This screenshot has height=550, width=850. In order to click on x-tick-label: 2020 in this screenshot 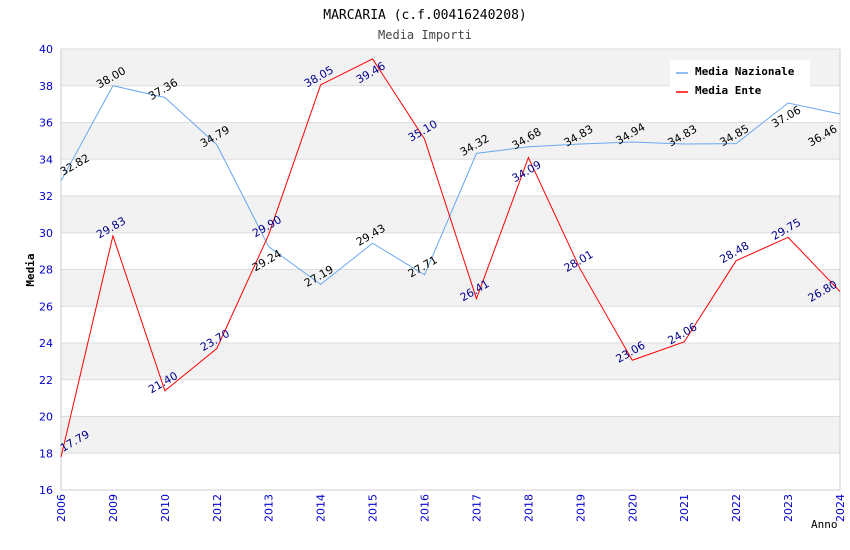, I will do `click(632, 508)`.